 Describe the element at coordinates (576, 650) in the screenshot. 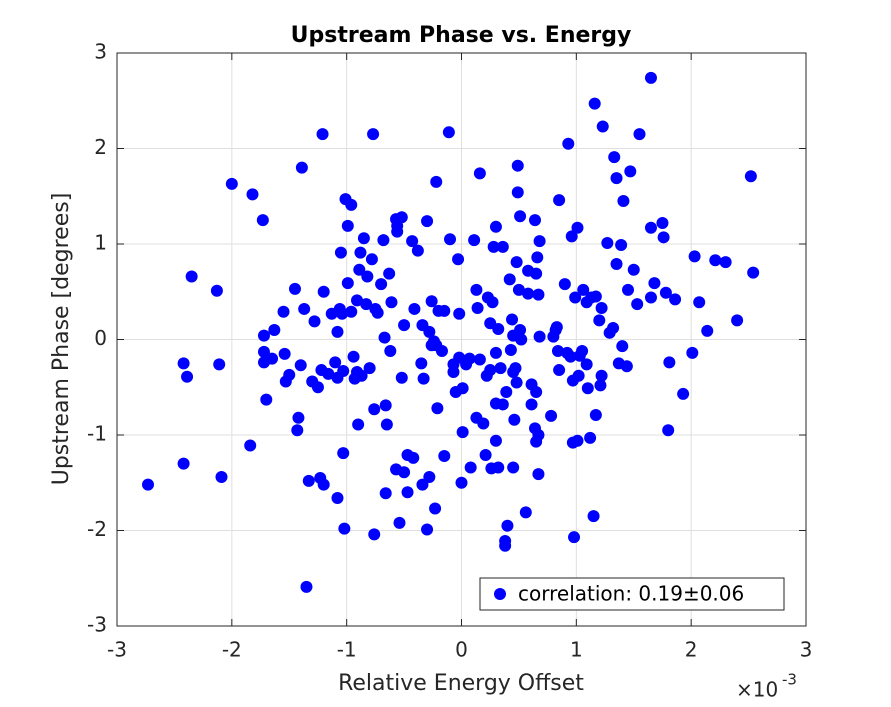

I see `x-tick-label: 1` at that location.